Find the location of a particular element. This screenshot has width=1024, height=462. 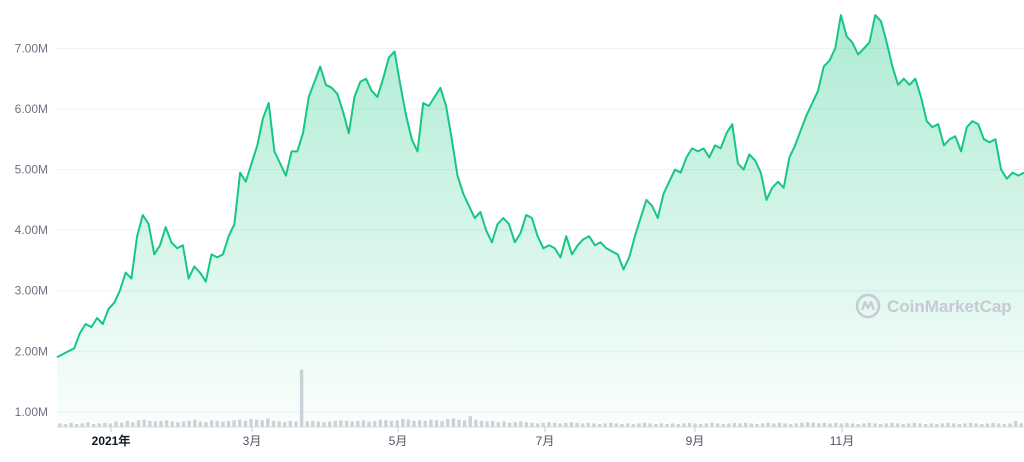

watermark-text: CoinMarketCap is located at coordinates (949, 306).